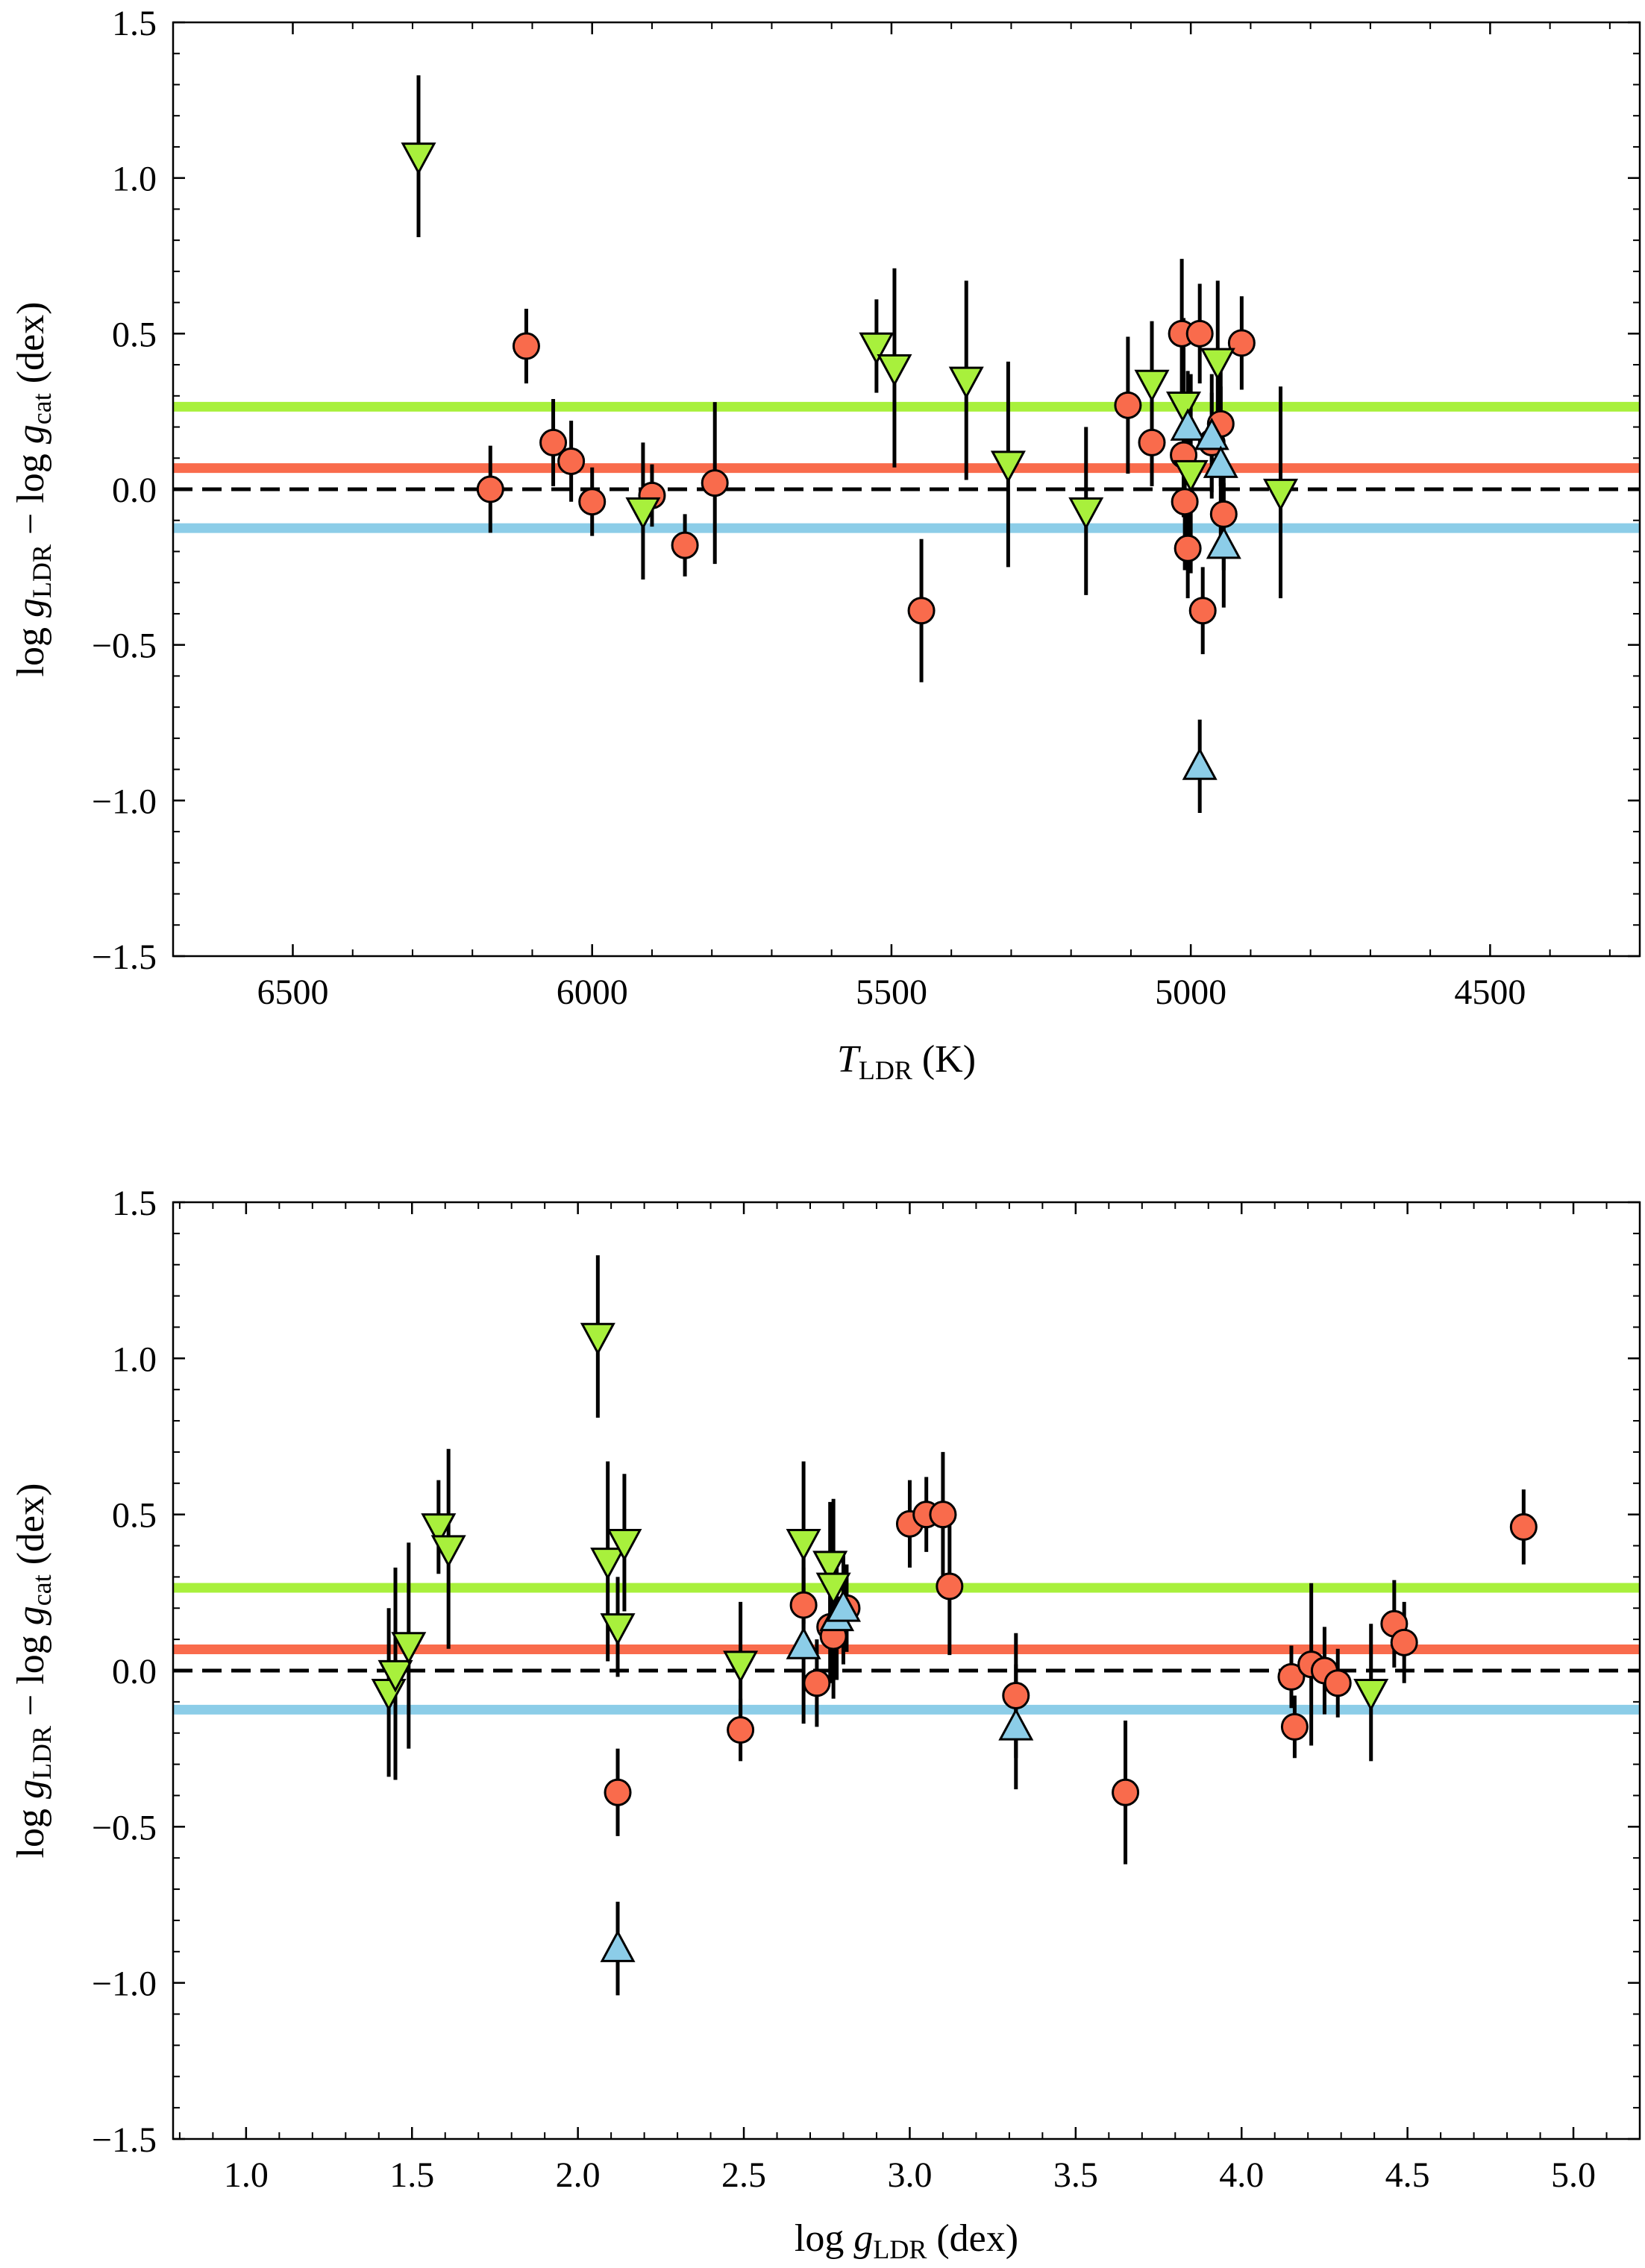  Describe the element at coordinates (412, 2175) in the screenshot. I see `bottom-xtick-label-1: 1.5` at that location.